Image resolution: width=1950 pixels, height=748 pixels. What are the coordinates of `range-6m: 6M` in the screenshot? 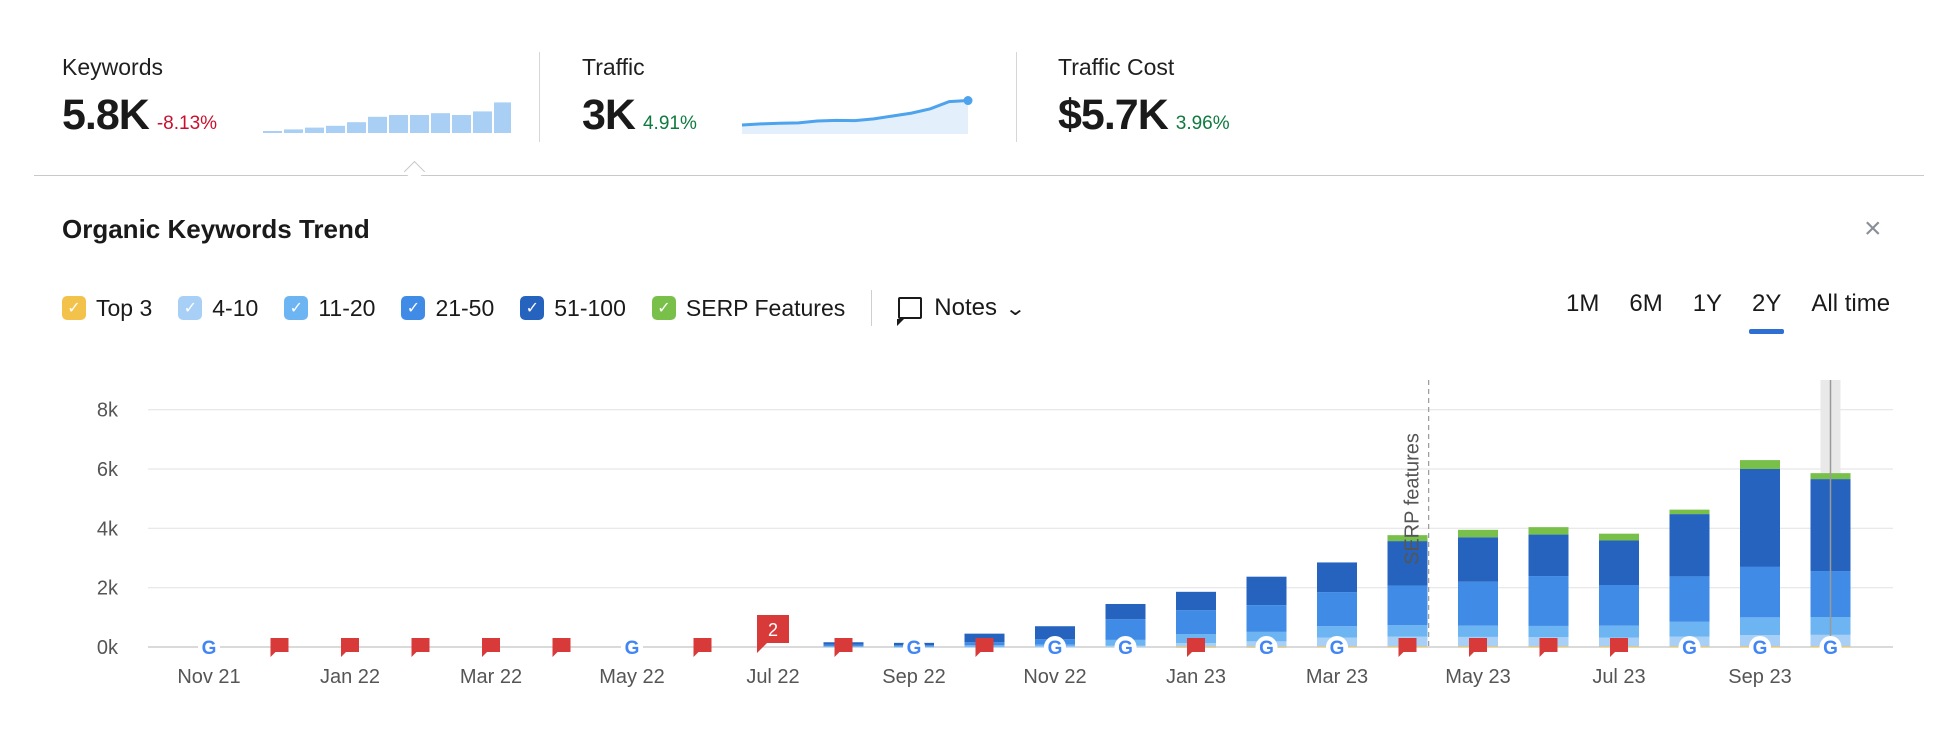 It's located at (1646, 303).